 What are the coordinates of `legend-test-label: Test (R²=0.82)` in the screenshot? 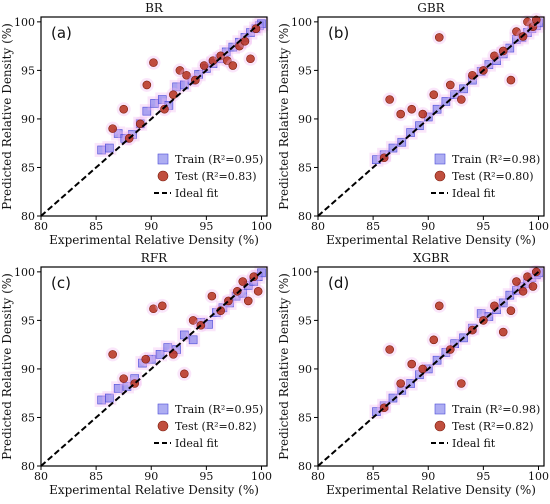 It's located at (216, 426).